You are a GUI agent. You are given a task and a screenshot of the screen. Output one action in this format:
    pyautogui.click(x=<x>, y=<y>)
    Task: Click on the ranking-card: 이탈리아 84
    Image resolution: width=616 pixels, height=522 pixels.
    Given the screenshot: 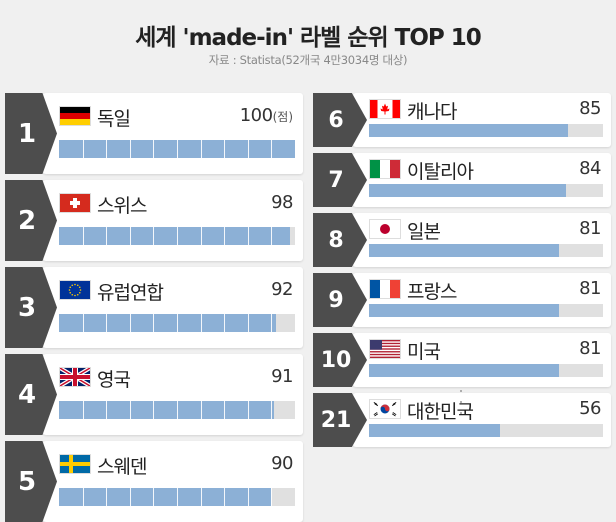 What is the action you would take?
    pyautogui.click(x=482, y=180)
    